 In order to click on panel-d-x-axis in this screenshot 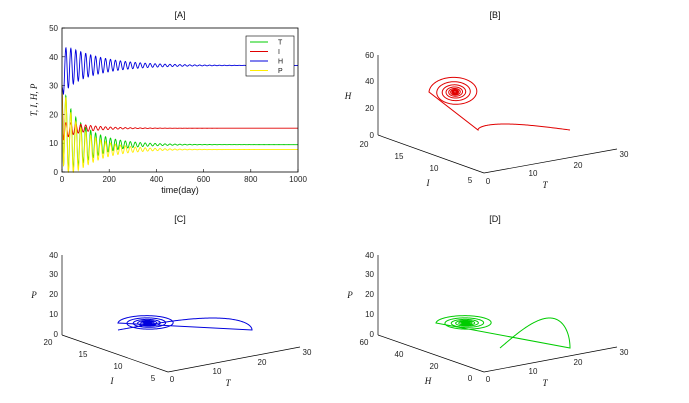, I will do `click(550, 359)`.